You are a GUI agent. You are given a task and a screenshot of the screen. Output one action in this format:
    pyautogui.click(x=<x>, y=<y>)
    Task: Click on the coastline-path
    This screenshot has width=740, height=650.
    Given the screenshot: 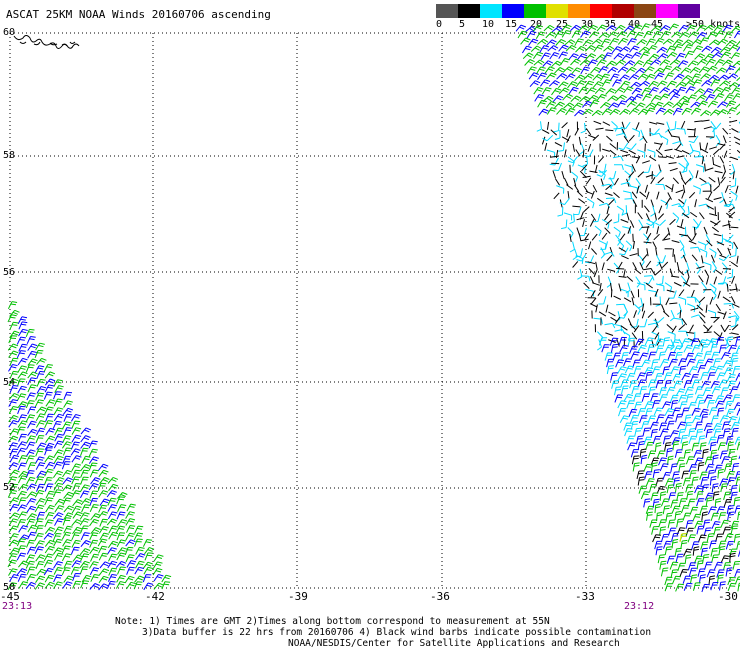 What is the action you would take?
    pyautogui.click(x=46, y=42)
    